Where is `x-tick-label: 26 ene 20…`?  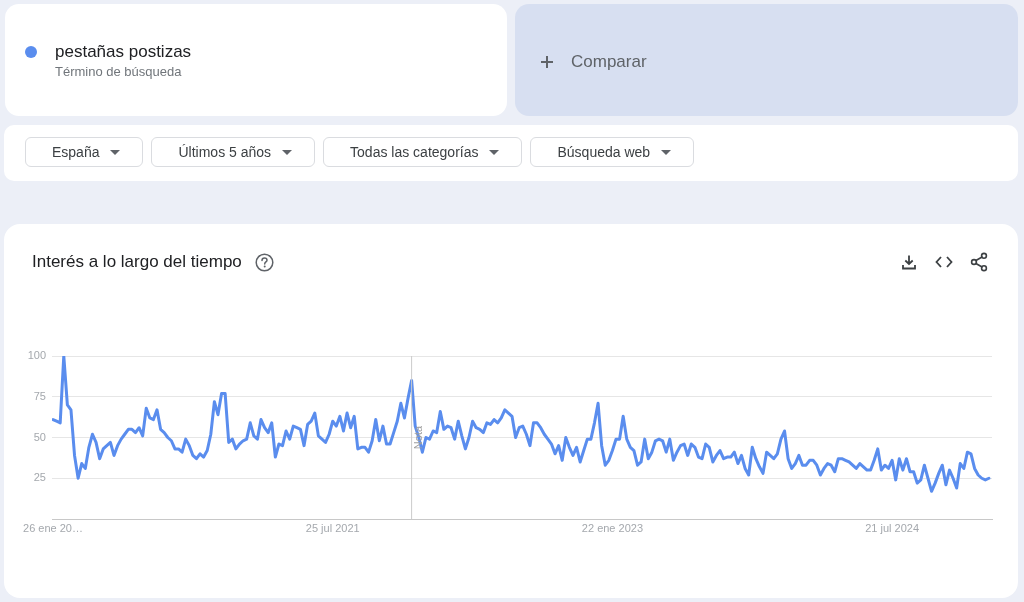 x-tick-label: 26 ene 20… is located at coordinates (53, 527).